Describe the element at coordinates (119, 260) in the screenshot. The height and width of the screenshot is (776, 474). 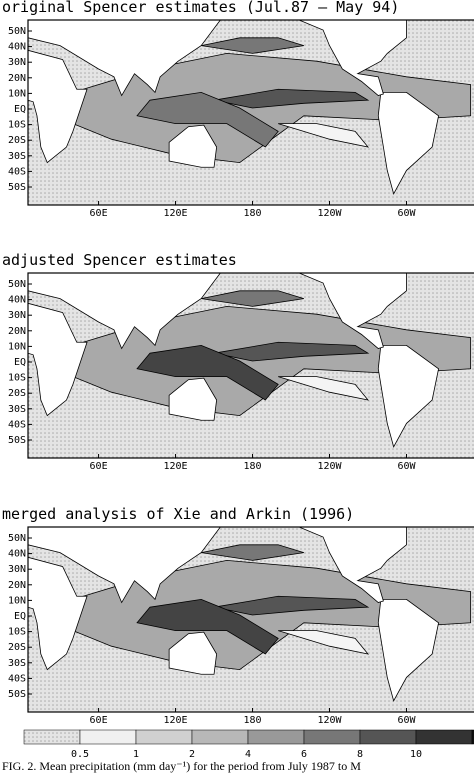
I see `panel-title: adjusted Spencer estimates` at that location.